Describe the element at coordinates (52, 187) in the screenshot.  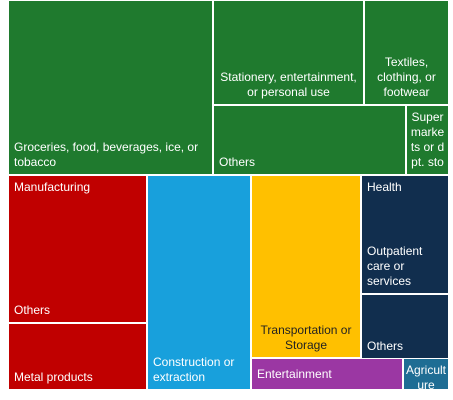
I see `treemap-label-manufacturing: Manufacturing` at that location.